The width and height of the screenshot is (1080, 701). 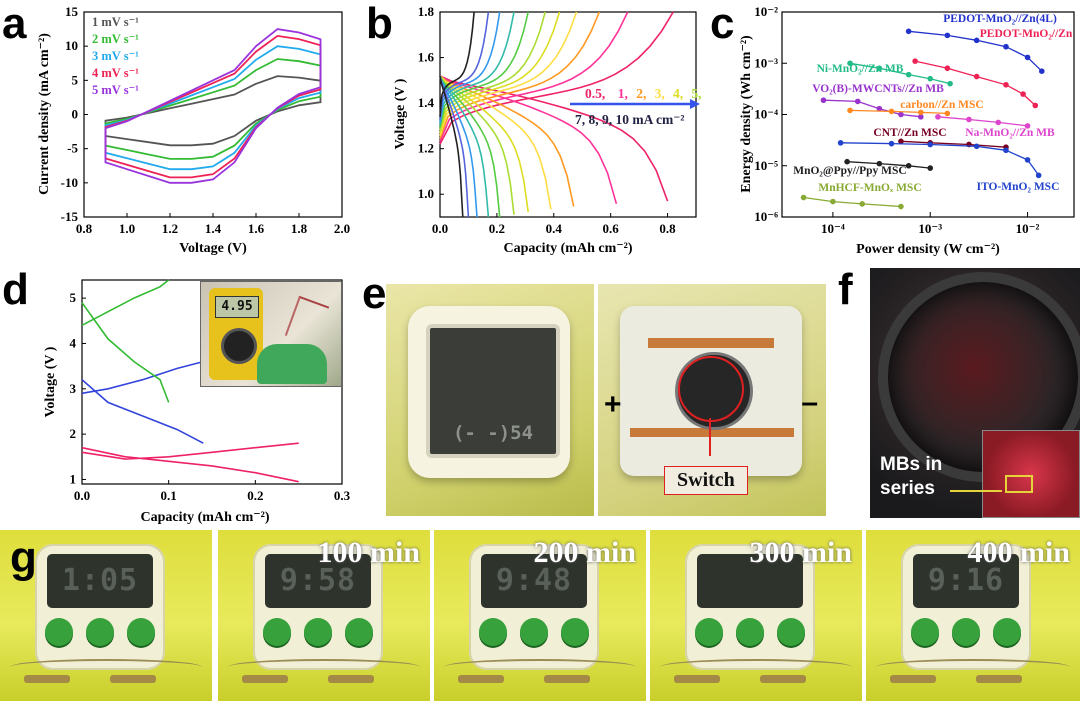 What do you see at coordinates (641, 93) in the screenshot?
I see `b-annot-value-3: 2,` at bounding box center [641, 93].